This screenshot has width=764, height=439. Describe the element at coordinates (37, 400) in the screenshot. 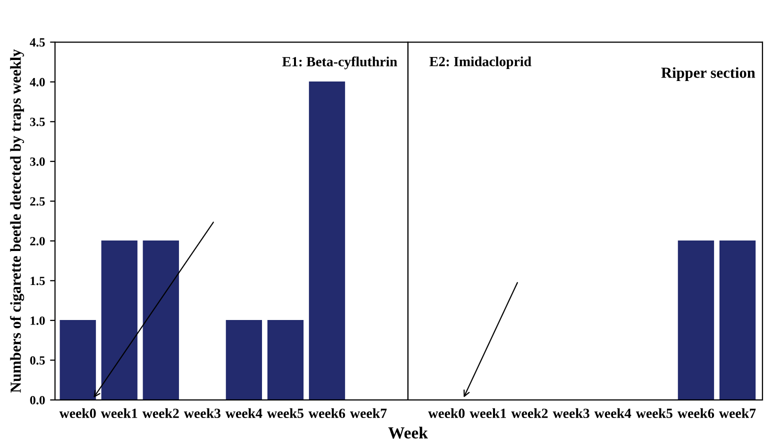

I see `y-tick-label: 0.0` at that location.